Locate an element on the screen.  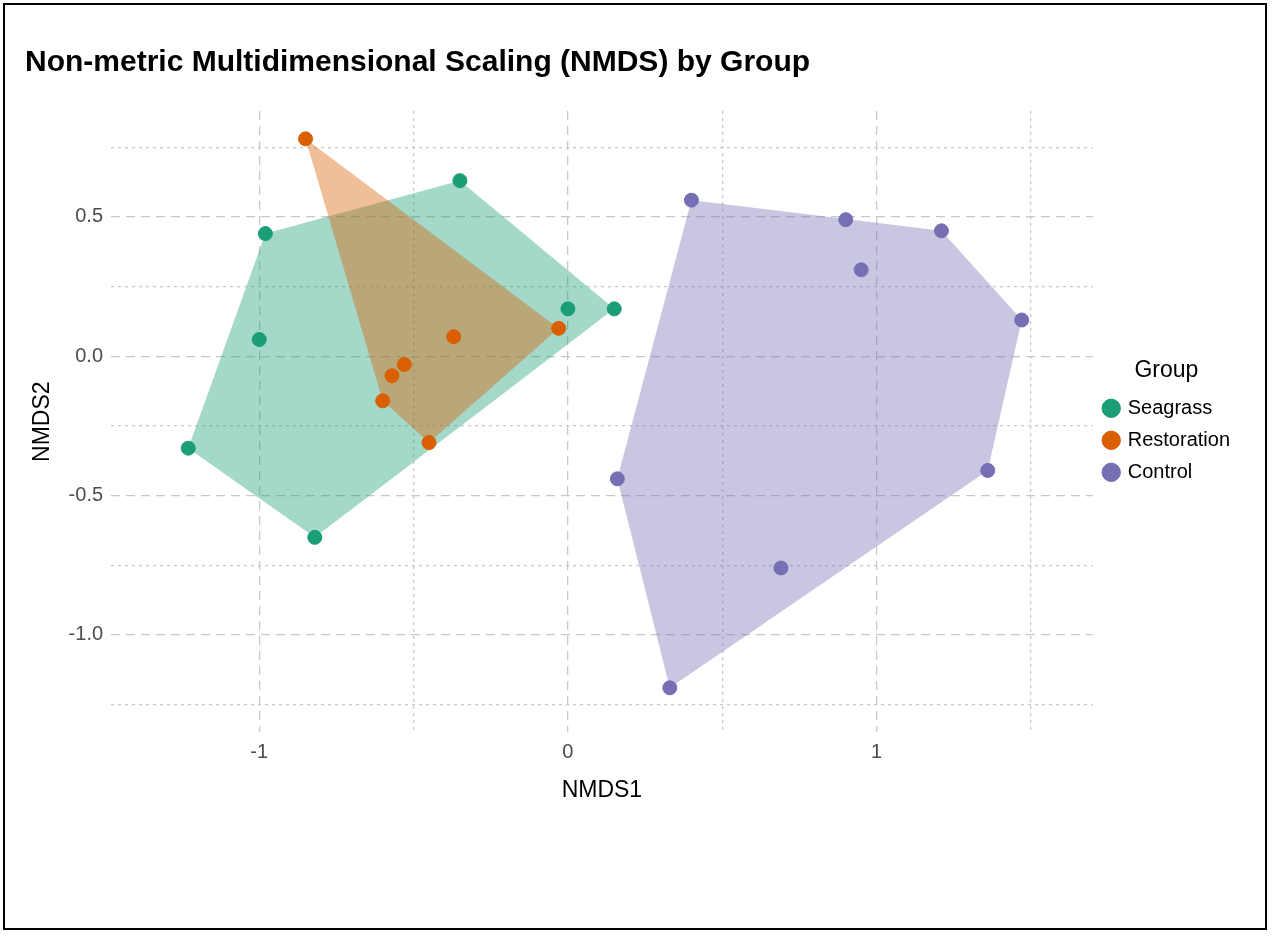
y-tick-label: 0.5 is located at coordinates (89, 215).